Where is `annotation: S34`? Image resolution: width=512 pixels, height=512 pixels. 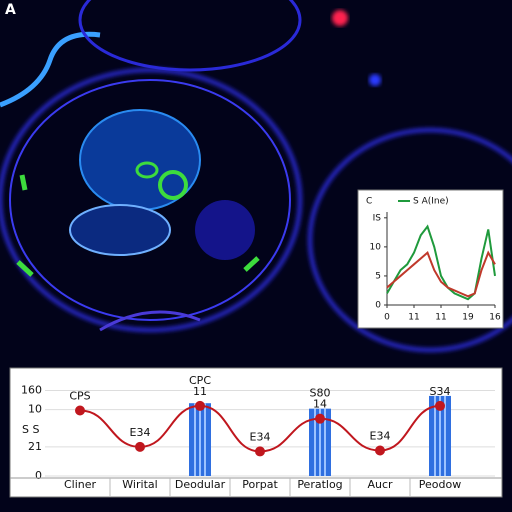 annotation: S34 is located at coordinates (440, 391).